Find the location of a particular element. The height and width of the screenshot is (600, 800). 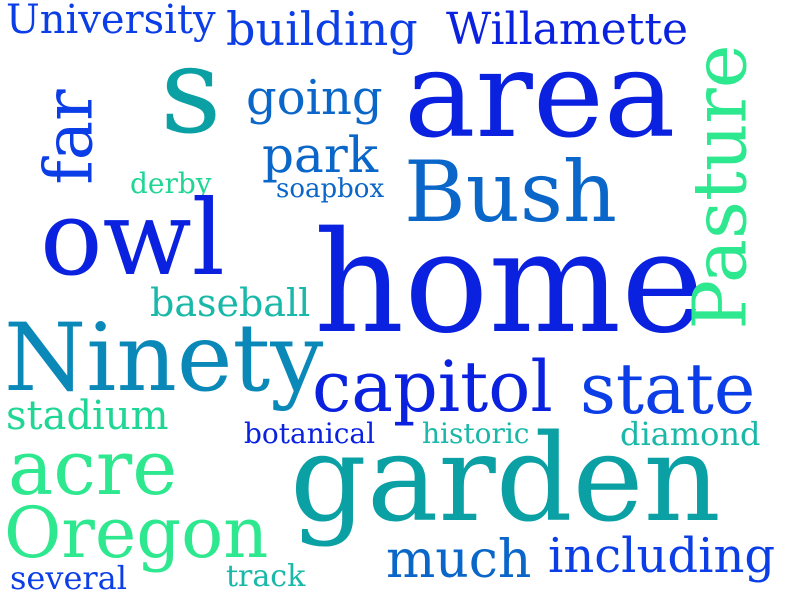

word-park: park is located at coordinates (320, 155).